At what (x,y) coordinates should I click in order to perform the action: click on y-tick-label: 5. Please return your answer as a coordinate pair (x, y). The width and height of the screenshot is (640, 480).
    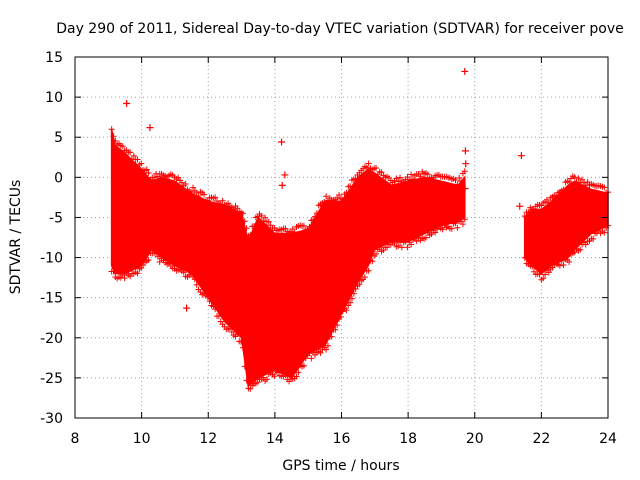
    Looking at the image, I should click on (58, 138).